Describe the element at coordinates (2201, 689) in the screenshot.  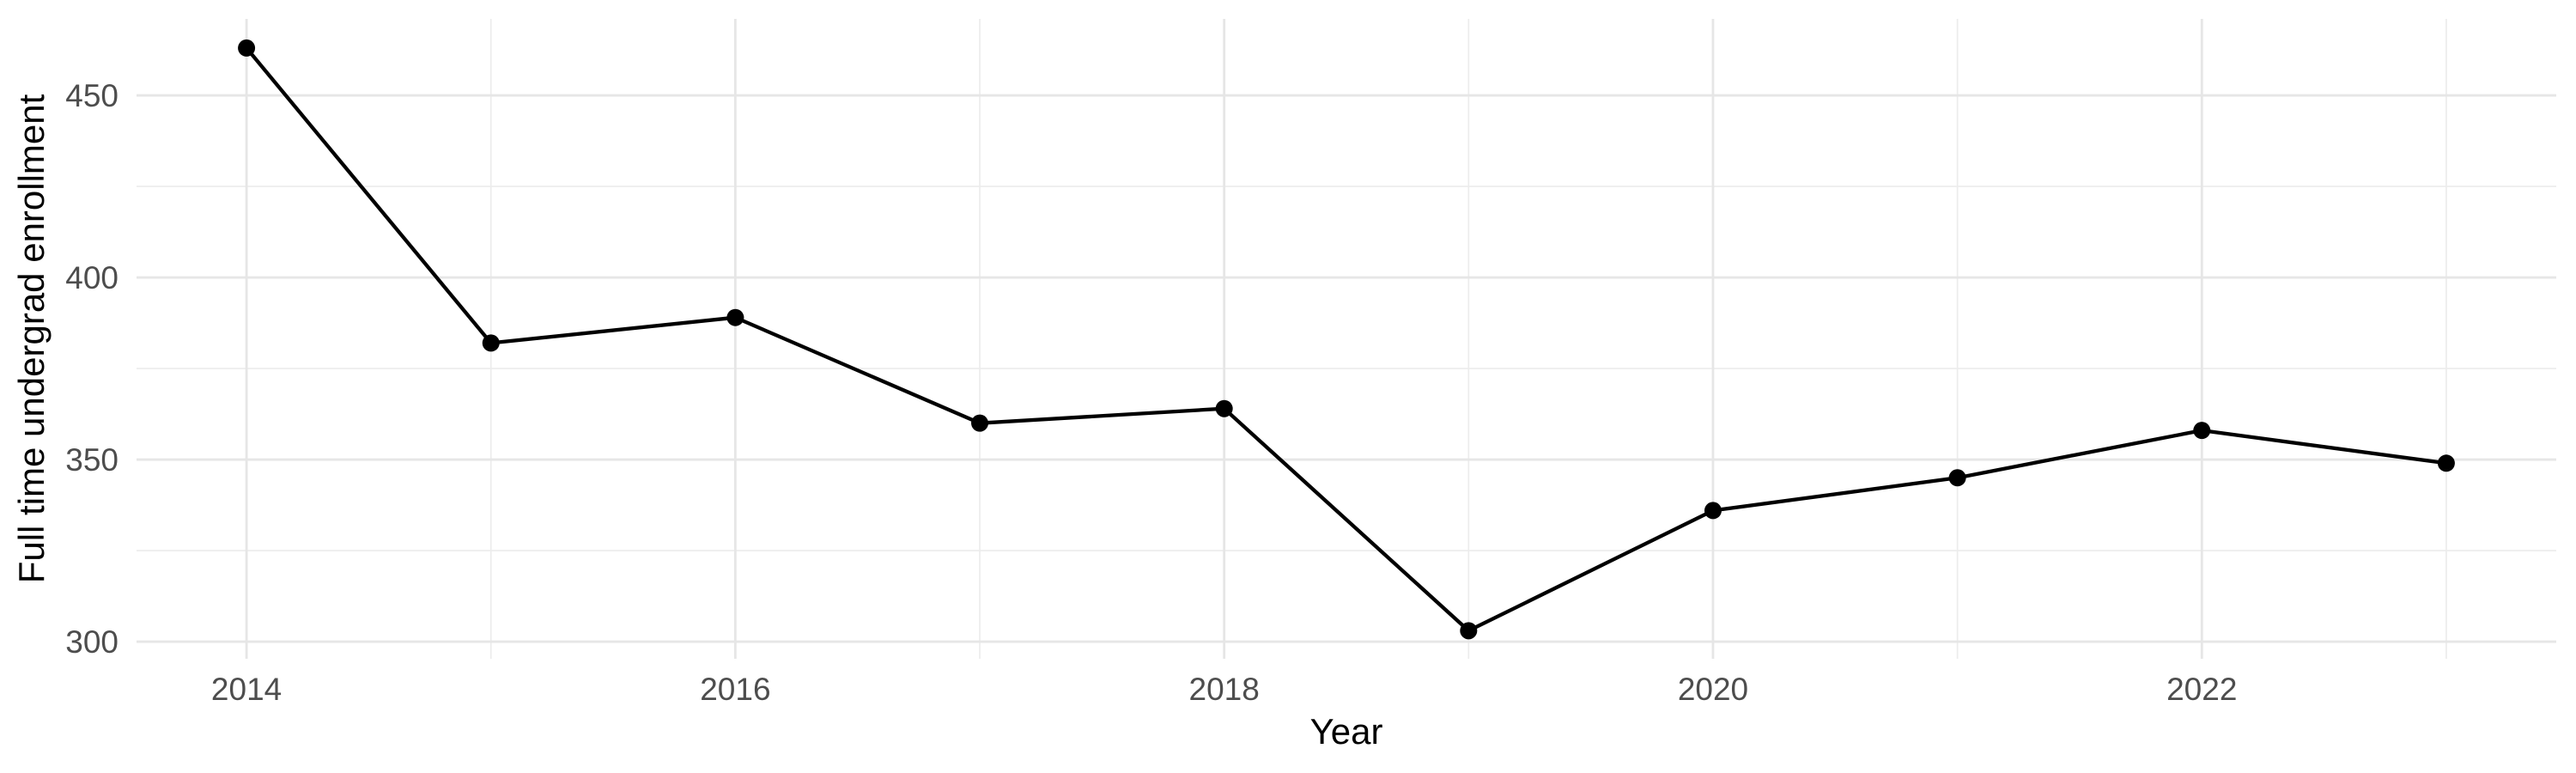
I see `x-tick-label: 2022` at that location.